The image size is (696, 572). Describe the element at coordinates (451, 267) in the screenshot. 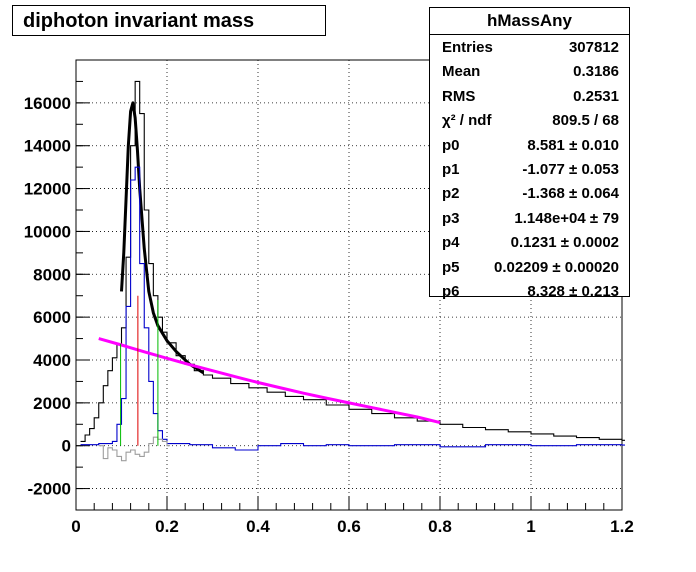

I see `stats-key: p5` at that location.